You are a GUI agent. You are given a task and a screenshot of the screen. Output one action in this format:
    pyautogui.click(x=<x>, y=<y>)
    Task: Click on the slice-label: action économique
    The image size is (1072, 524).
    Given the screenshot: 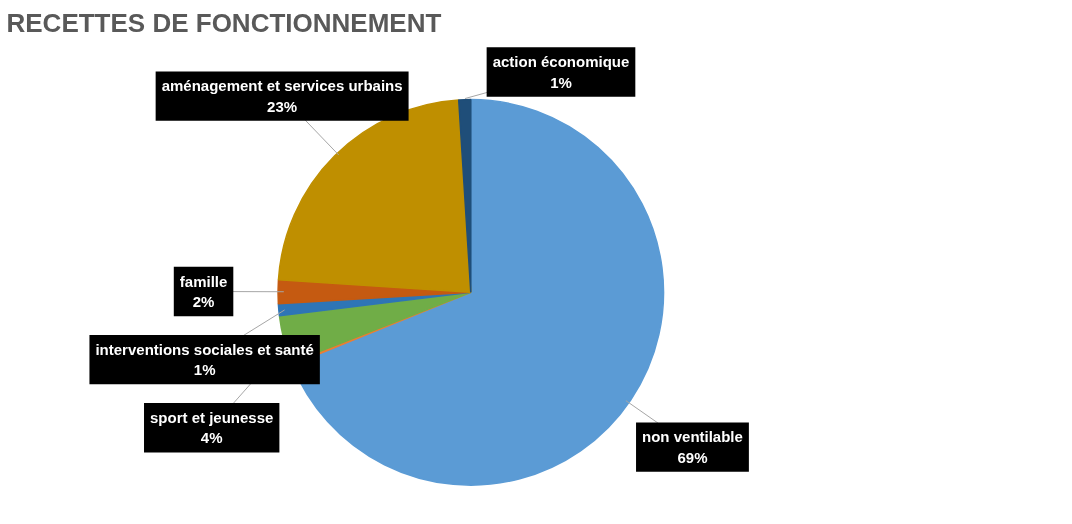 What is the action you would take?
    pyautogui.click(x=561, y=62)
    